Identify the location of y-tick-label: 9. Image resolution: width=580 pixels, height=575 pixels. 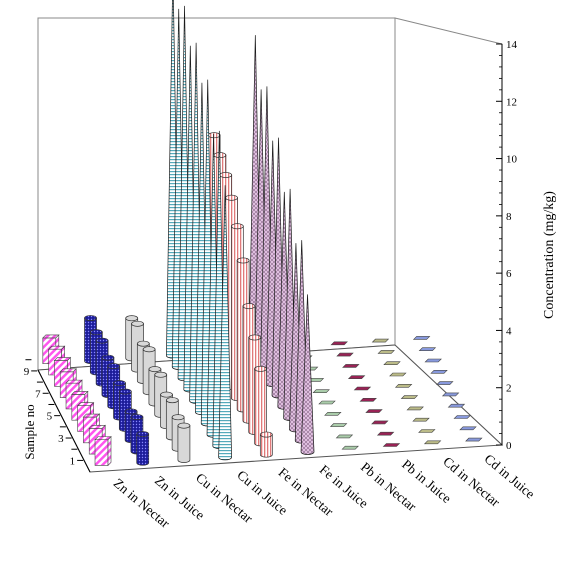
(27, 372).